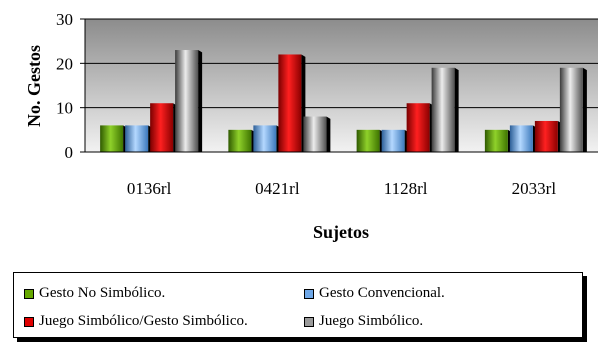 The image size is (602, 348). I want to click on legend-item-gesto-no-simbolico: Gesto No Simbólico., so click(94, 293).